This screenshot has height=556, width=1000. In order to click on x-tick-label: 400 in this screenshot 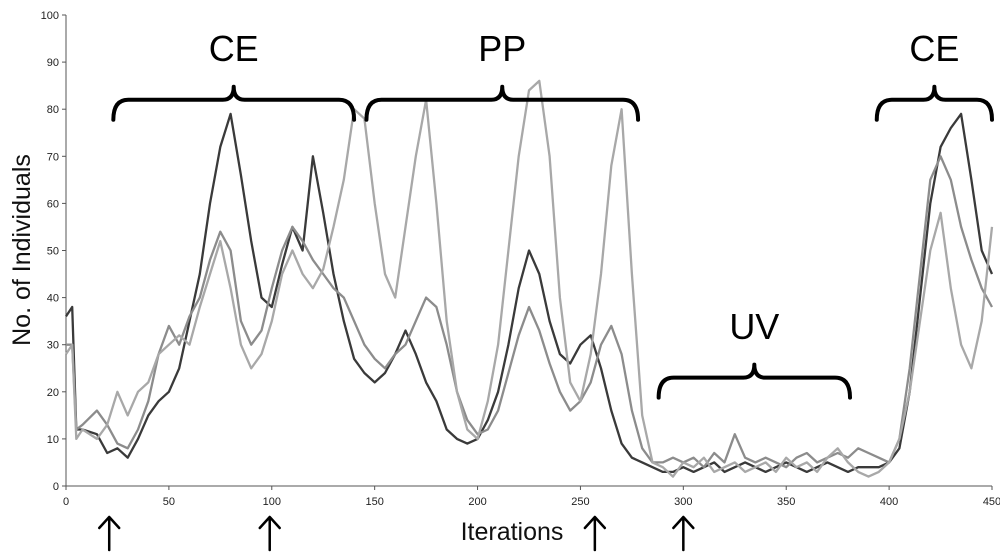, I will do `click(889, 502)`.